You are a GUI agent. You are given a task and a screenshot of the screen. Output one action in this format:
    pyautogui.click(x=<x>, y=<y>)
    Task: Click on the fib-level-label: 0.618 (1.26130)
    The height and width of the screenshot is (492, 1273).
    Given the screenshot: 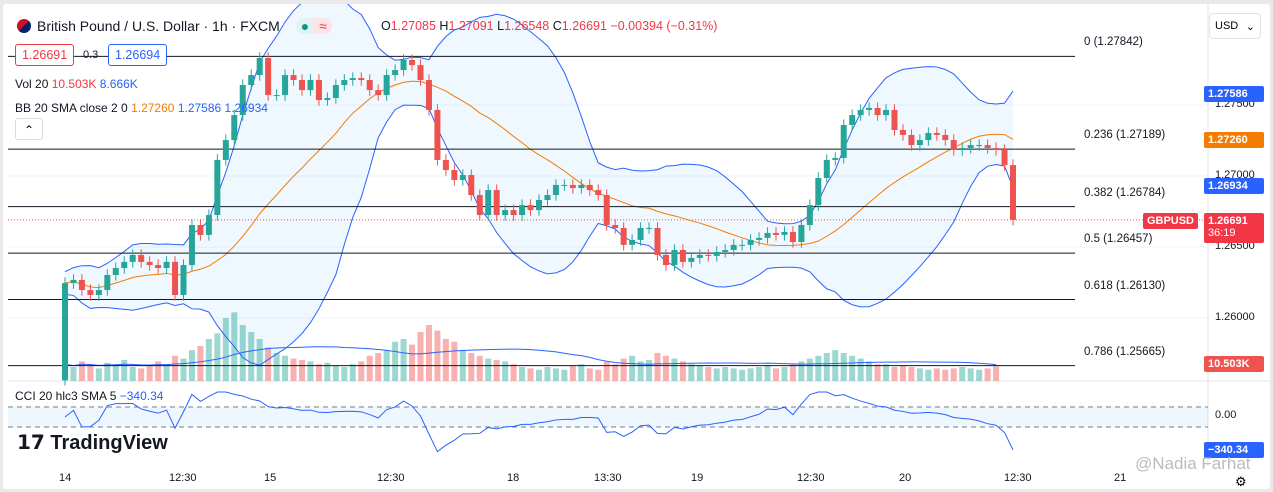 What is the action you would take?
    pyautogui.click(x=1125, y=285)
    